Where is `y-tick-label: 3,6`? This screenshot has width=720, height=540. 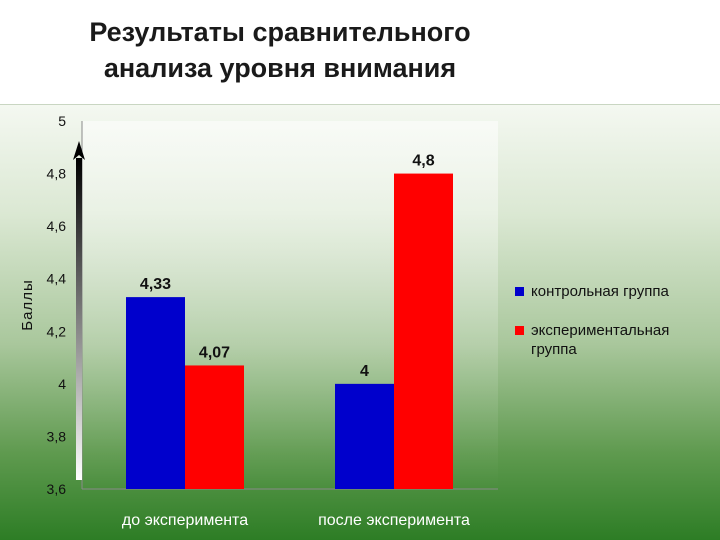
y-tick-label: 3,6 is located at coordinates (57, 489).